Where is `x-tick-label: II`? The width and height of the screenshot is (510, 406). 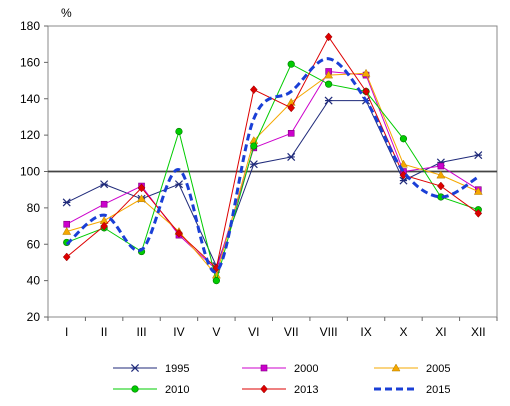
x-tick-label: II is located at coordinates (104, 332).